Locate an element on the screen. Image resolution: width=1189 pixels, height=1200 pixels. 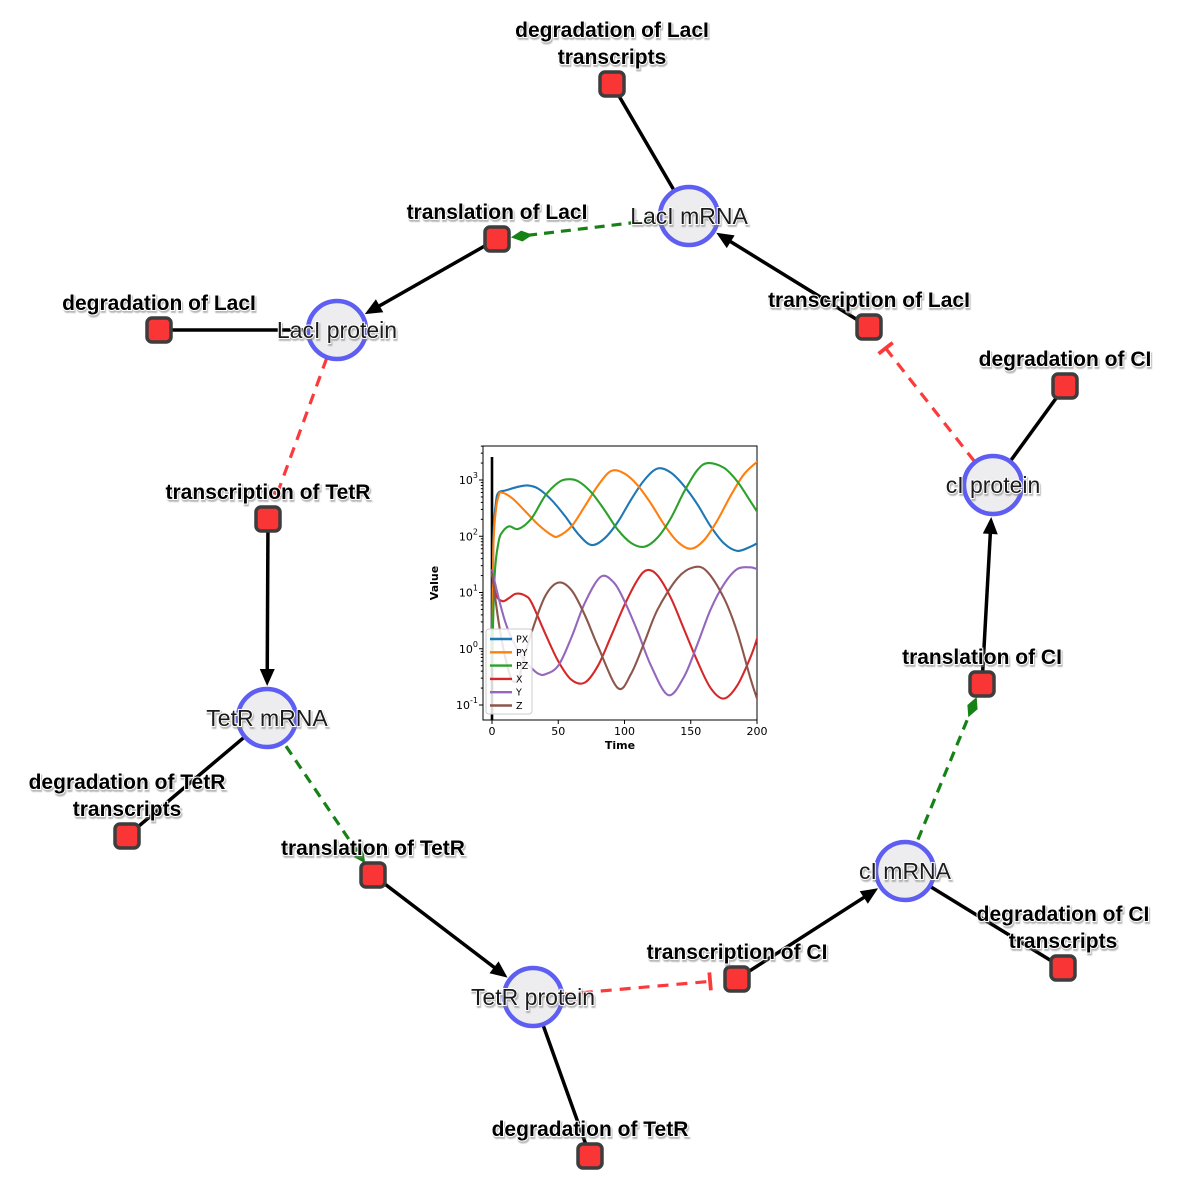
species-label-ci-protein: cI protein is located at coordinates (993, 485).